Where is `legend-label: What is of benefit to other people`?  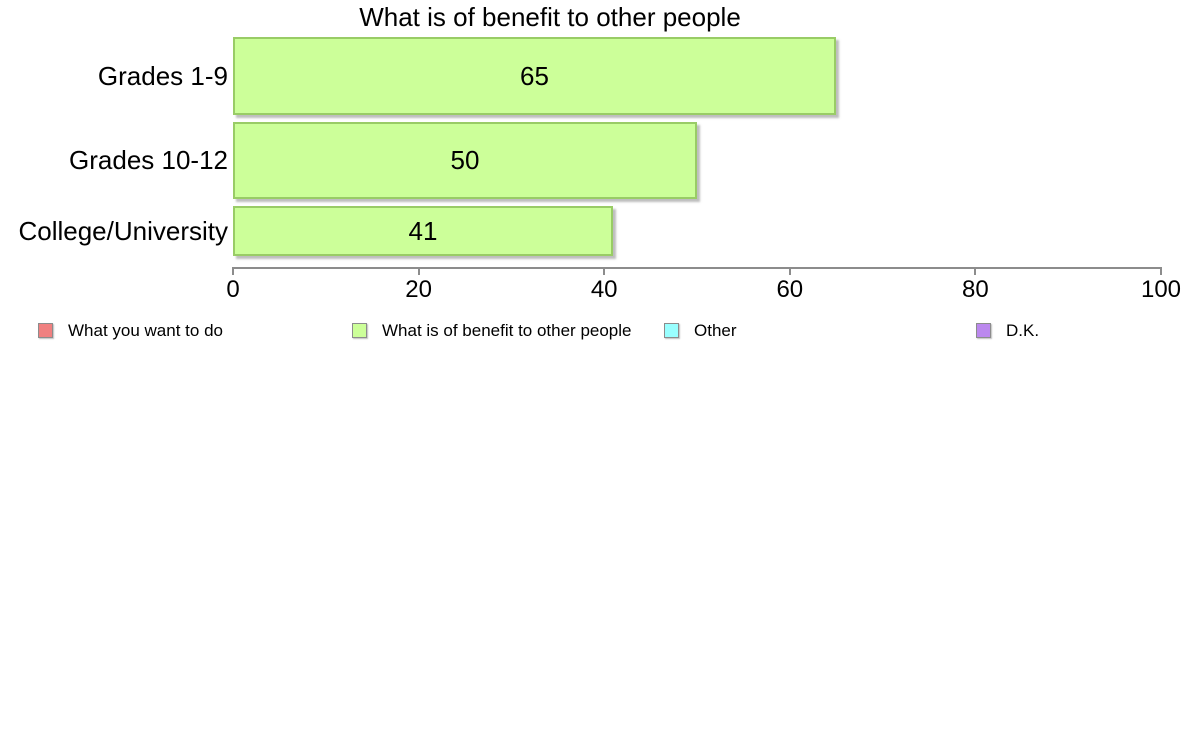
legend-label: What is of benefit to other people is located at coordinates (507, 330).